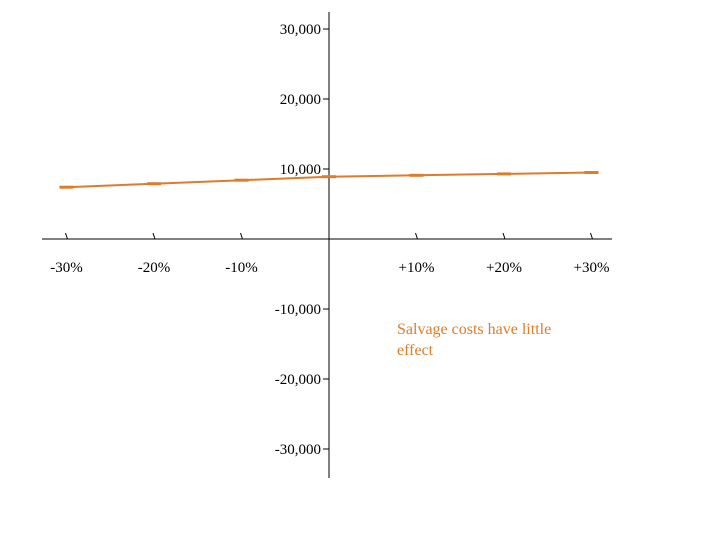 Image resolution: width=720 pixels, height=540 pixels. I want to click on x-tick-label: -20%, so click(154, 268).